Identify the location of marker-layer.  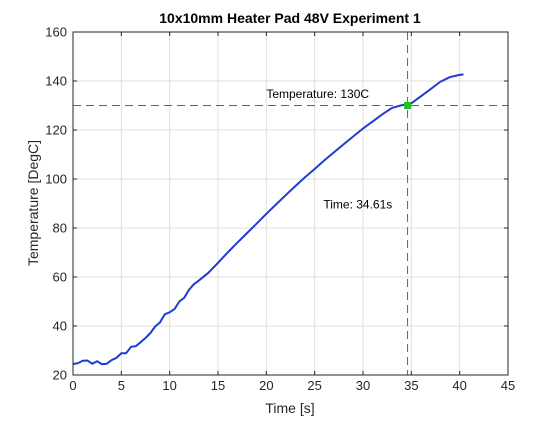
(407, 105).